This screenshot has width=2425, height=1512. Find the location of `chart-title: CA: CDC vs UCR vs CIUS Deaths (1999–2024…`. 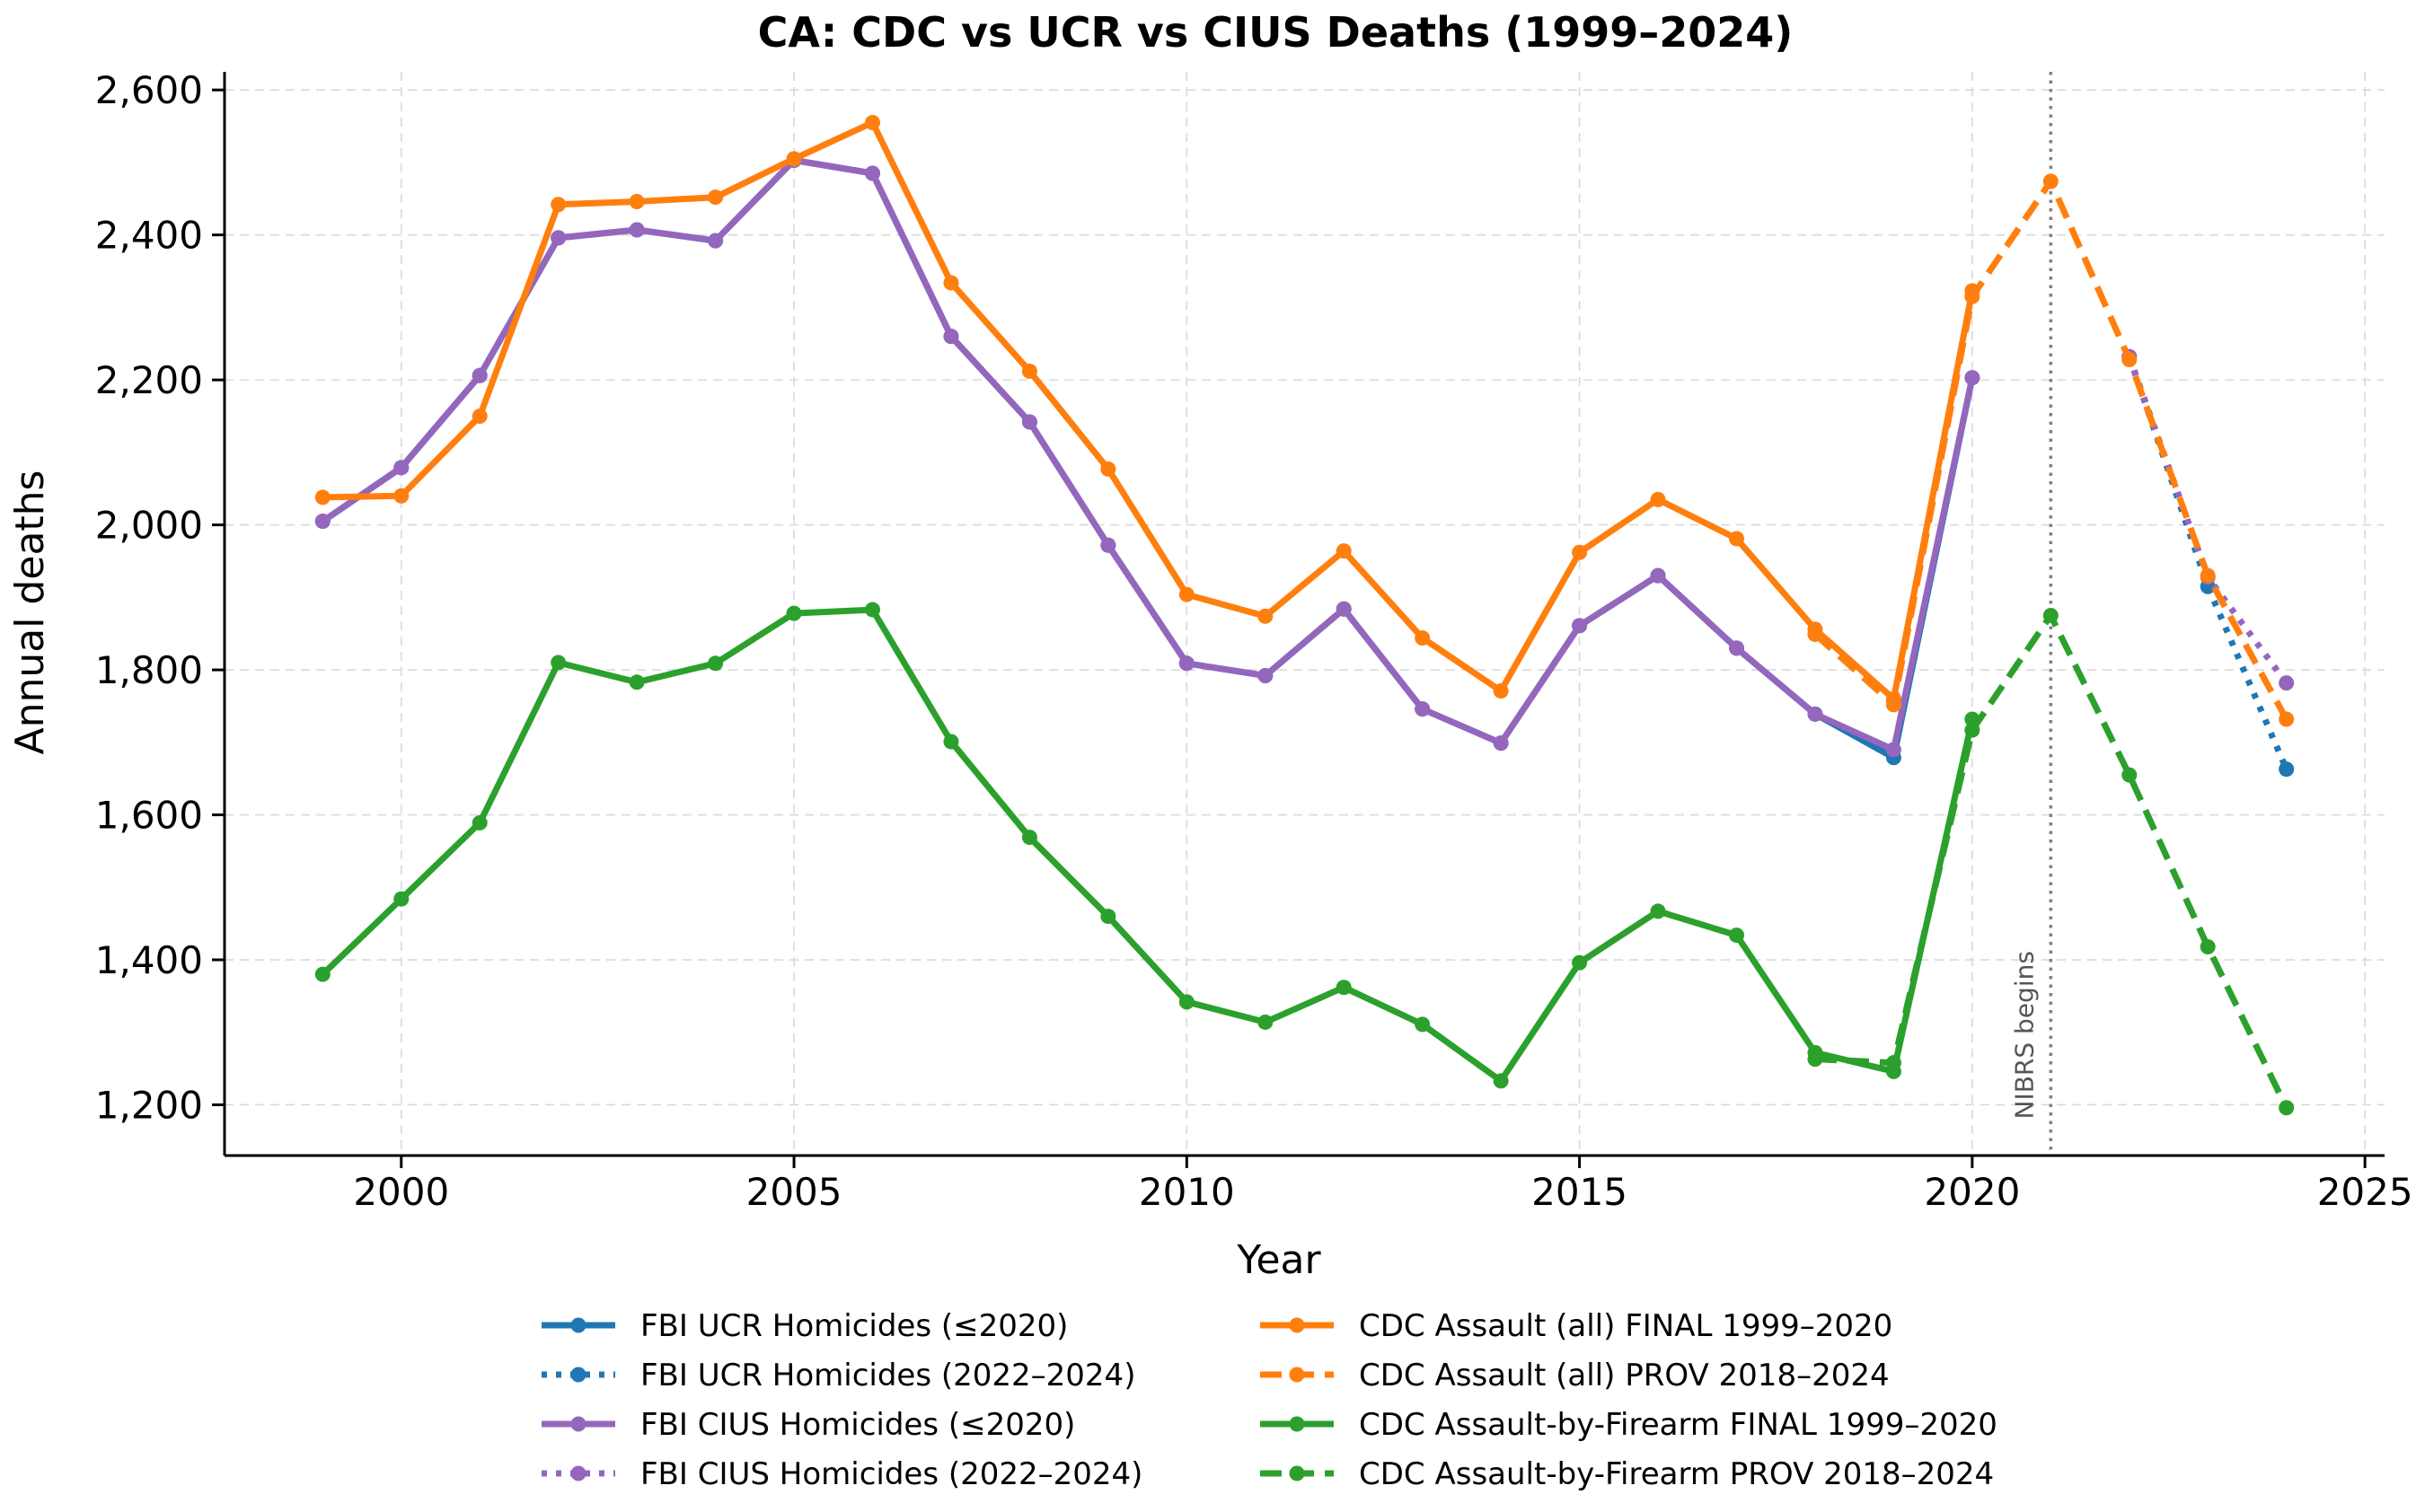

chart-title: CA: CDC vs UCR vs CIUS Deaths (1999–2024… is located at coordinates (1276, 32).